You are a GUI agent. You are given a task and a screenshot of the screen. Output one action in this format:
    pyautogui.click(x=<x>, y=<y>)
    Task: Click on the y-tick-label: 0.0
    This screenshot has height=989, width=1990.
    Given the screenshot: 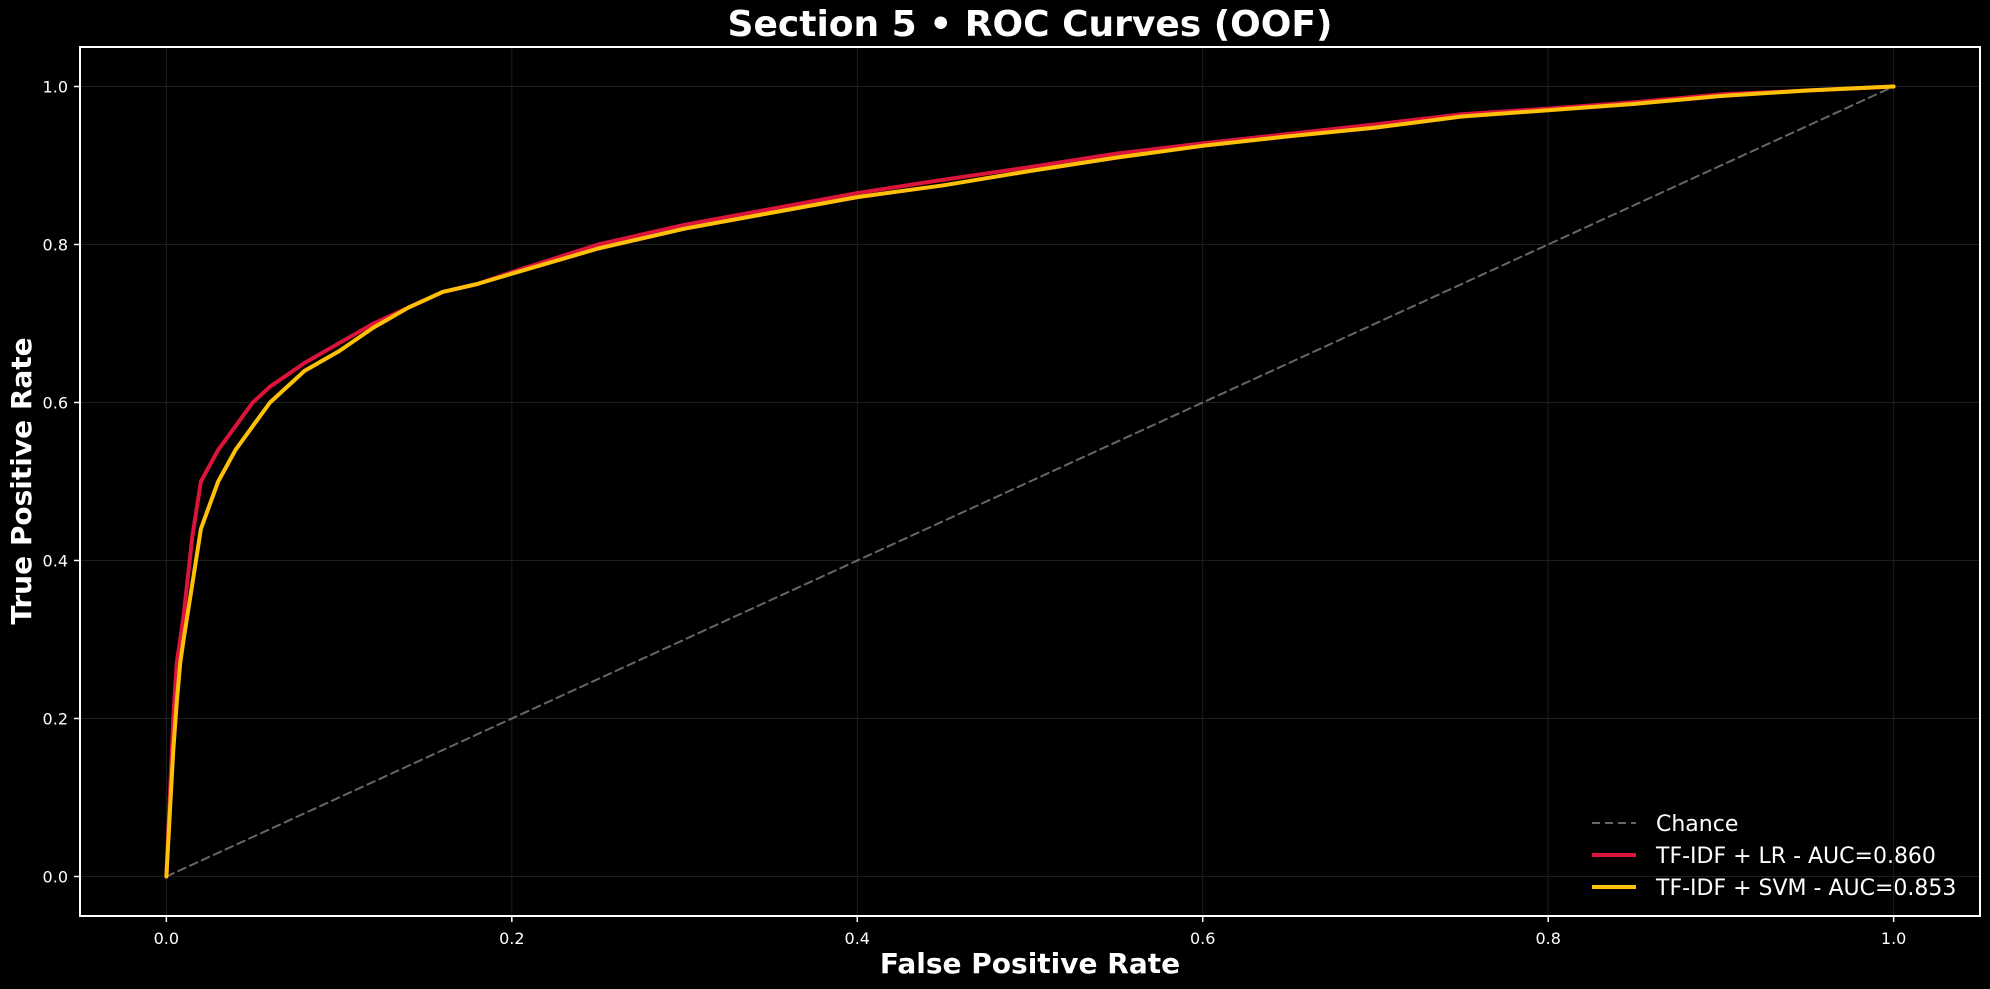 What is the action you would take?
    pyautogui.click(x=55, y=877)
    